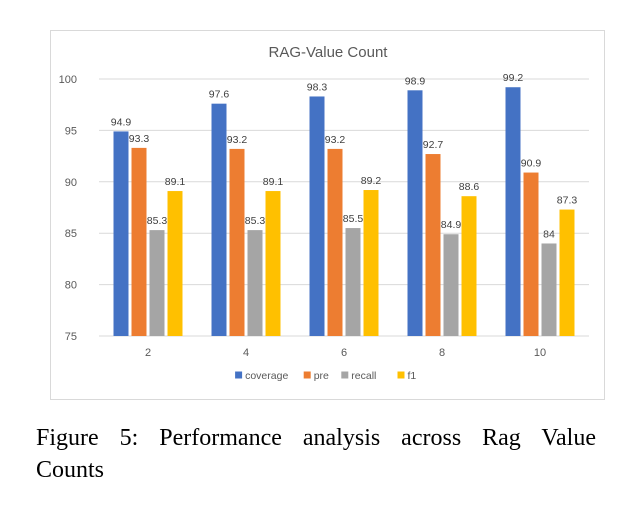 Image resolution: width=642 pixels, height=506 pixels. I want to click on legend-swatch-coverage, so click(239, 375).